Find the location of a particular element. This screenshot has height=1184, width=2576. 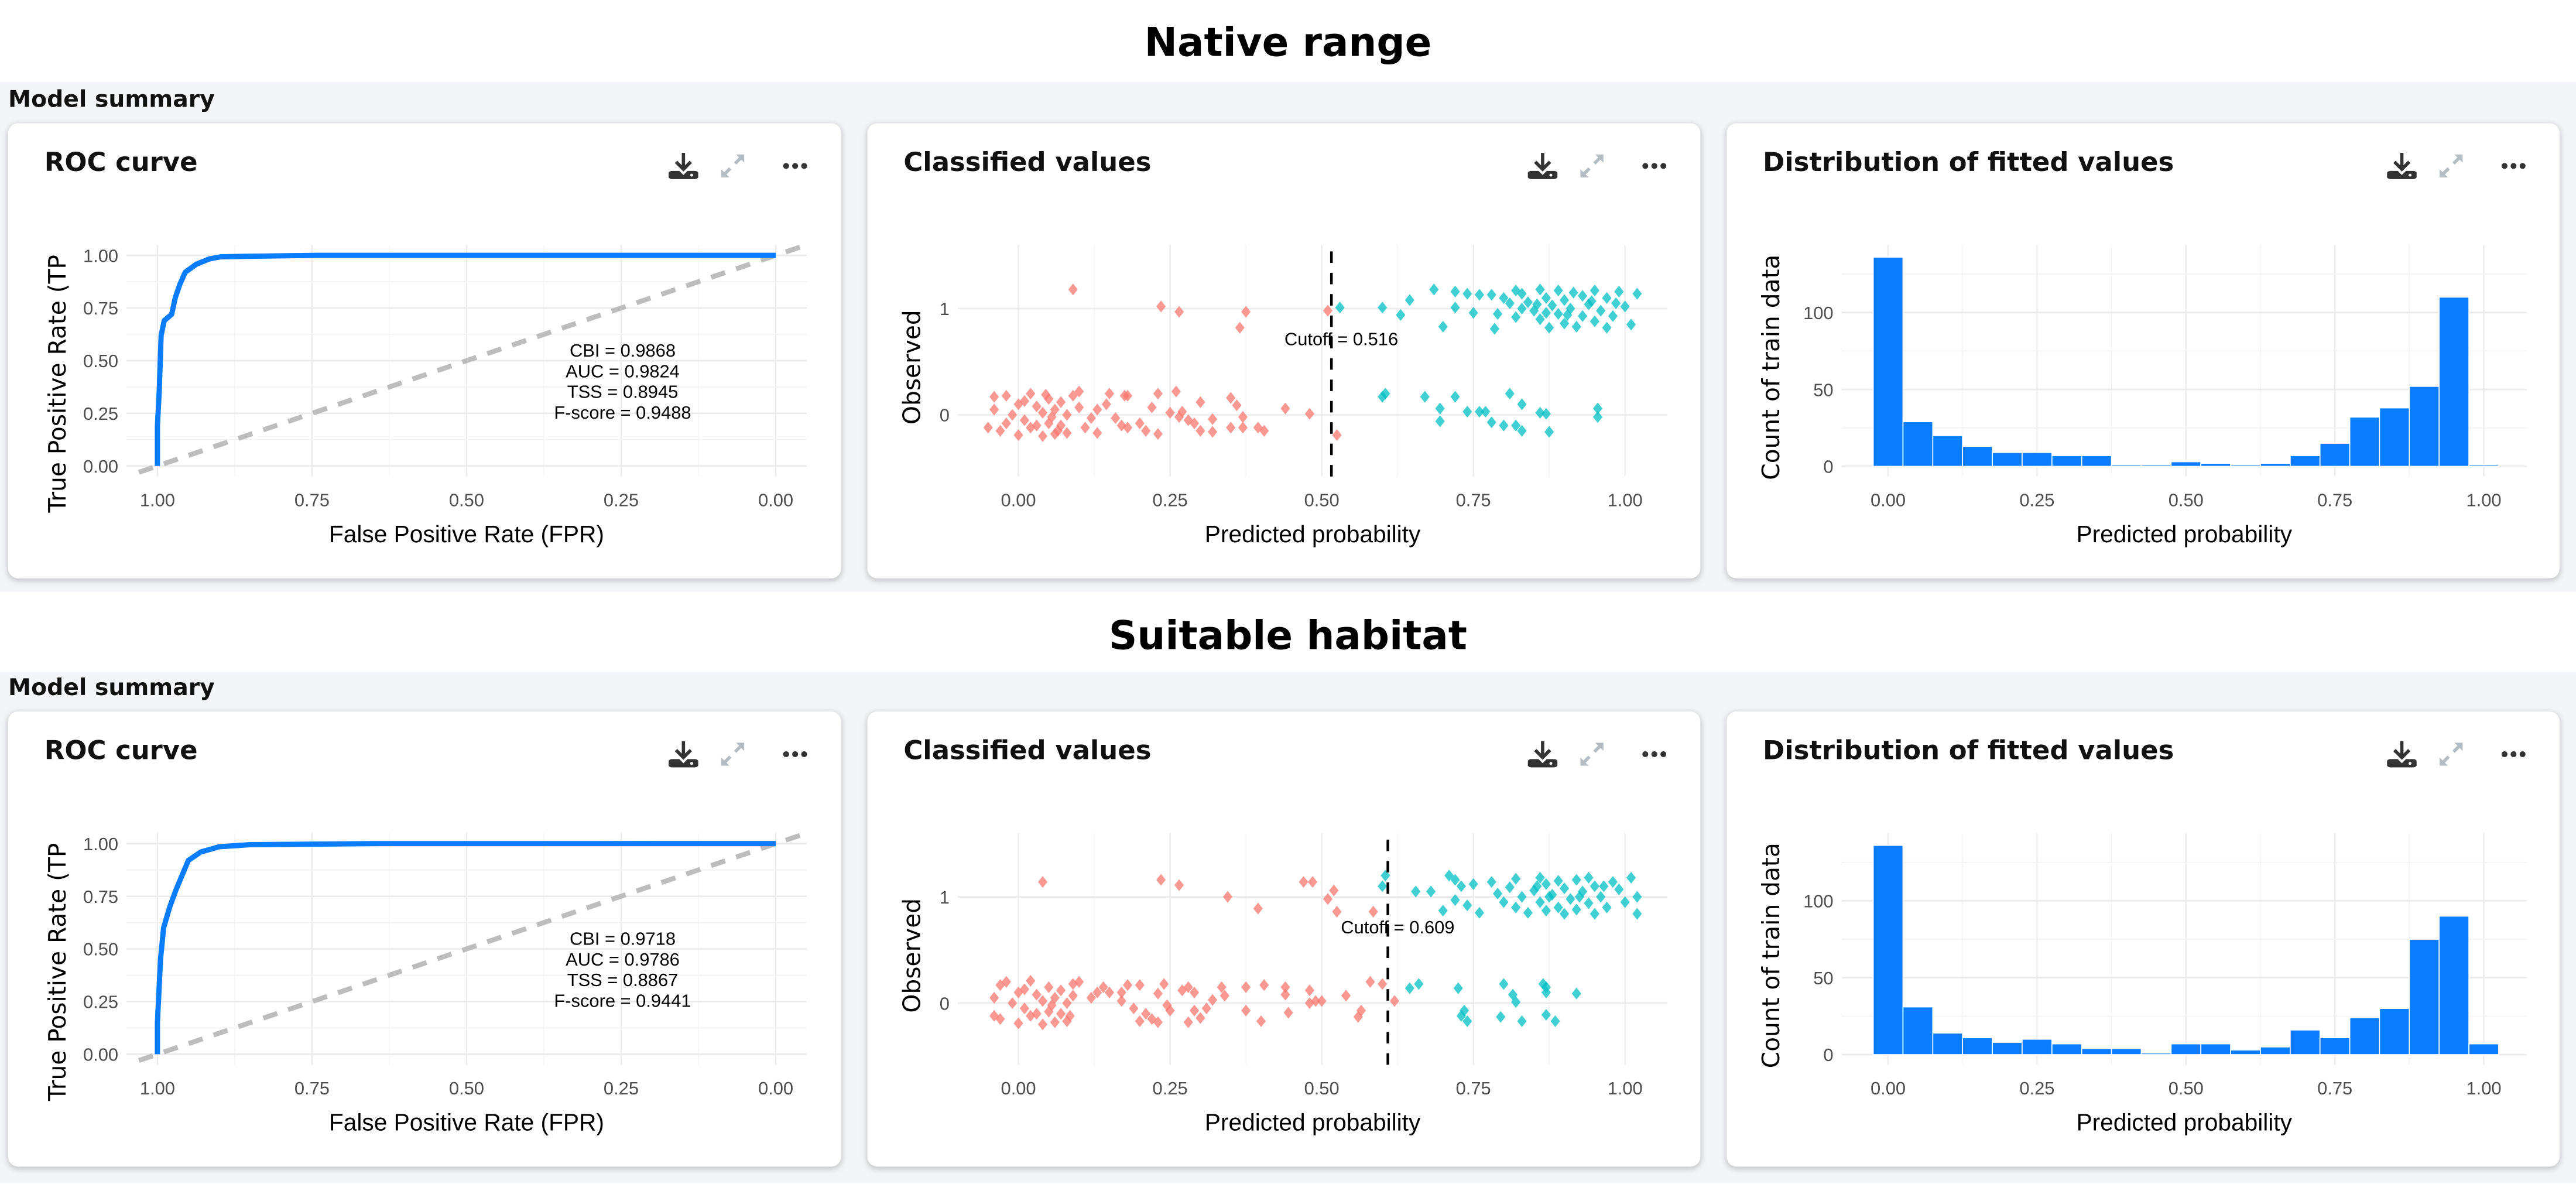

model-summary-label: Model summary is located at coordinates (111, 688).